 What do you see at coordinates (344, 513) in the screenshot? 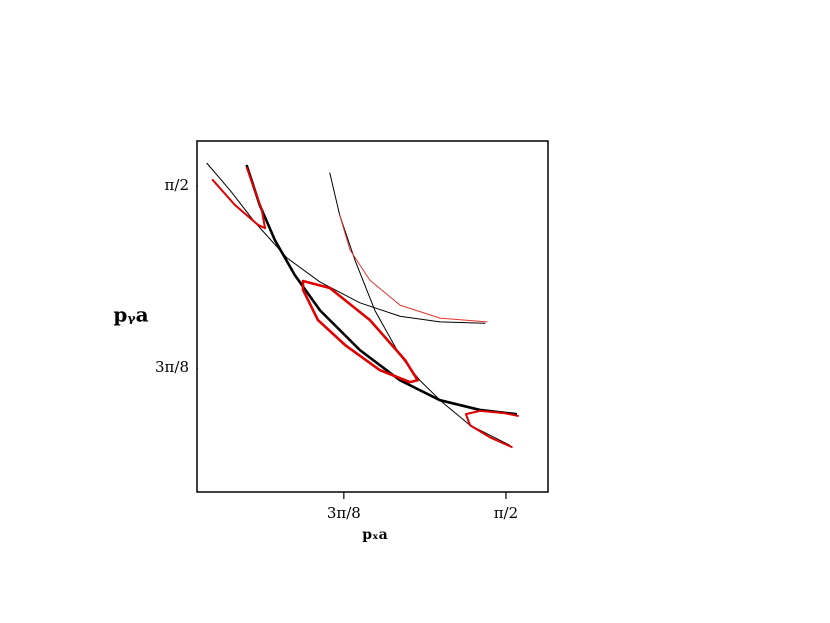
I see `x-tick-label: 3π/8` at bounding box center [344, 513].